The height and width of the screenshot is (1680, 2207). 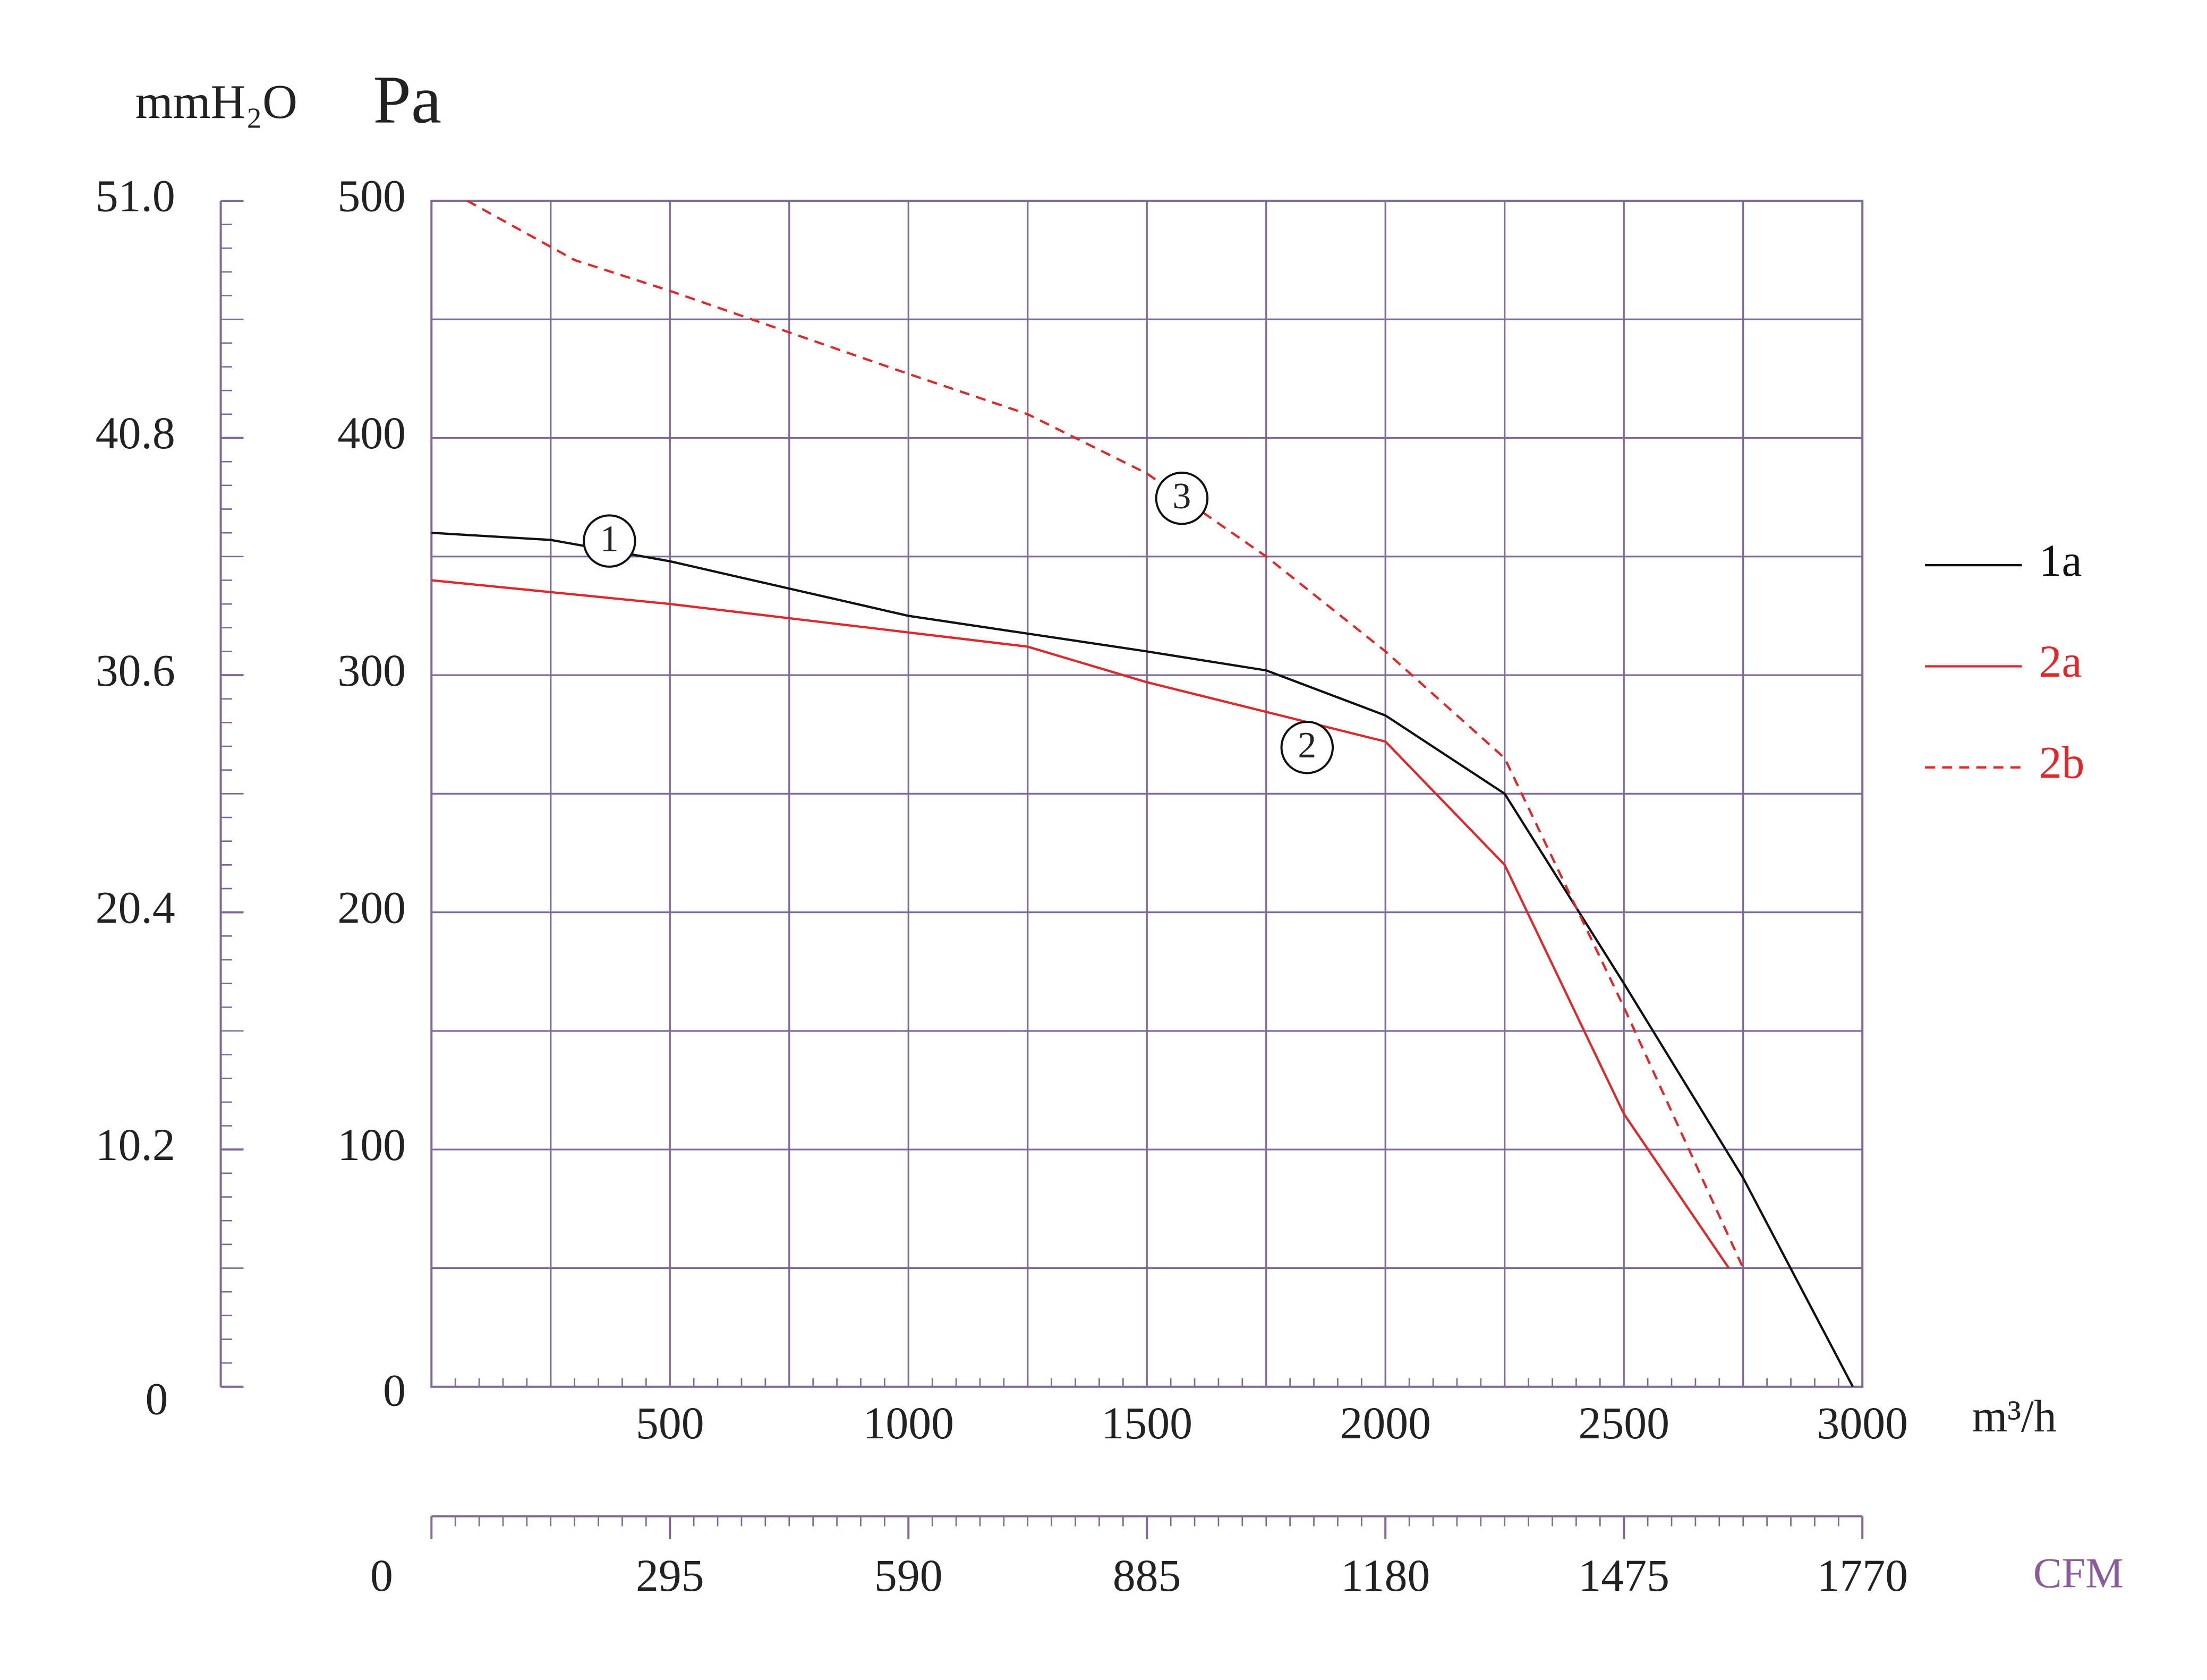 I want to click on x-tick-label: 1500, so click(x=1146, y=1423).